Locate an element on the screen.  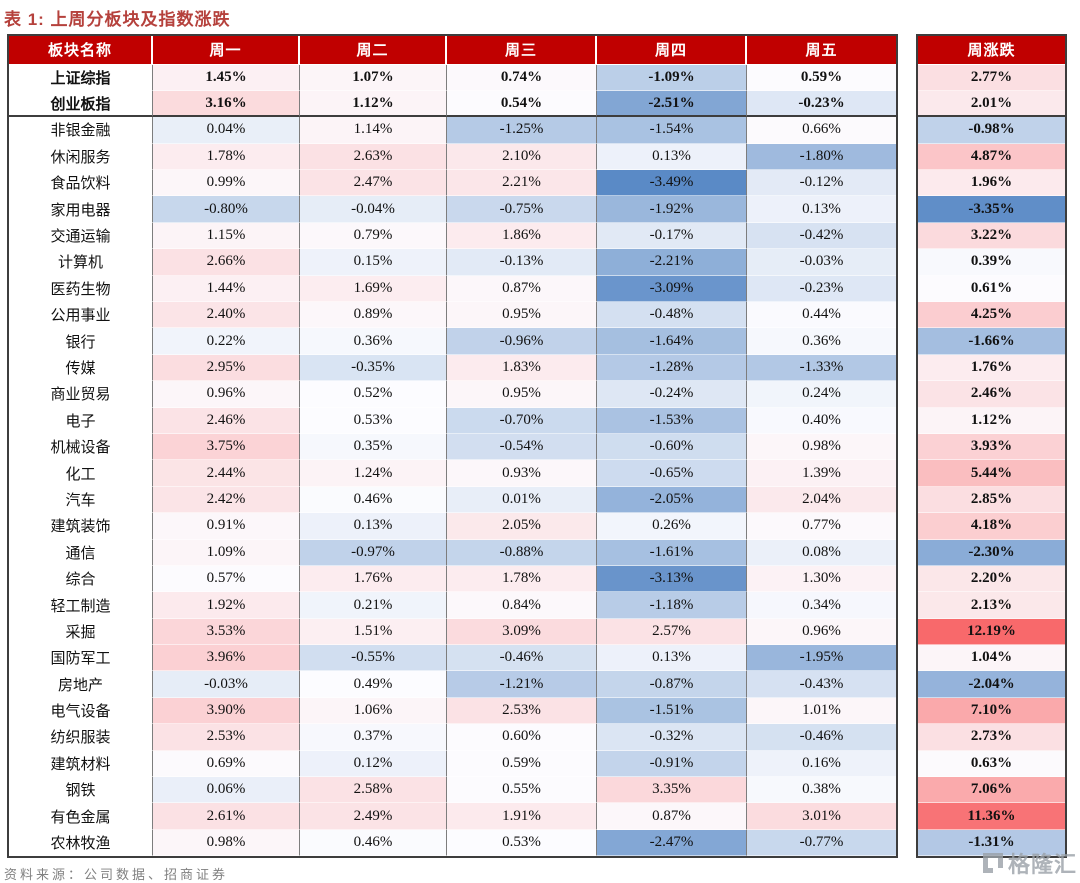
sector-name-cell: 公用事业 is located at coordinates (81, 315).